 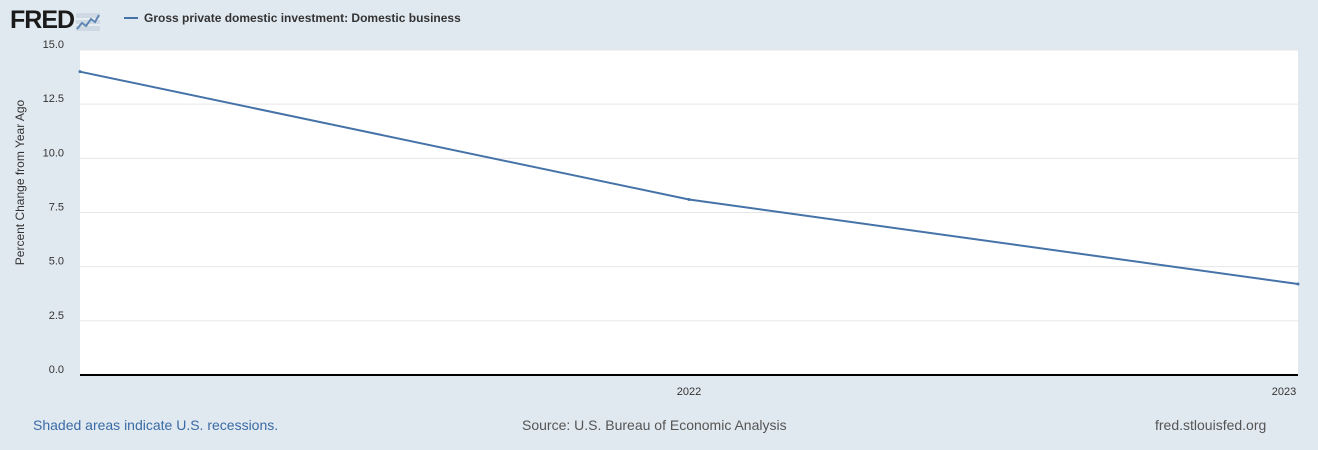 I want to click on y-tick-label: 15.0, so click(x=53, y=45).